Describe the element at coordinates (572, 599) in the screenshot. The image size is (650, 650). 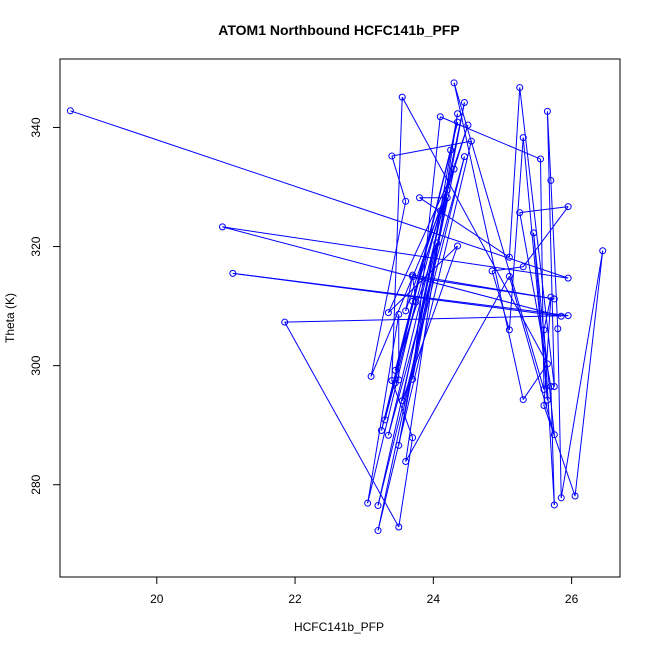
I see `x-tick-label: 26` at that location.